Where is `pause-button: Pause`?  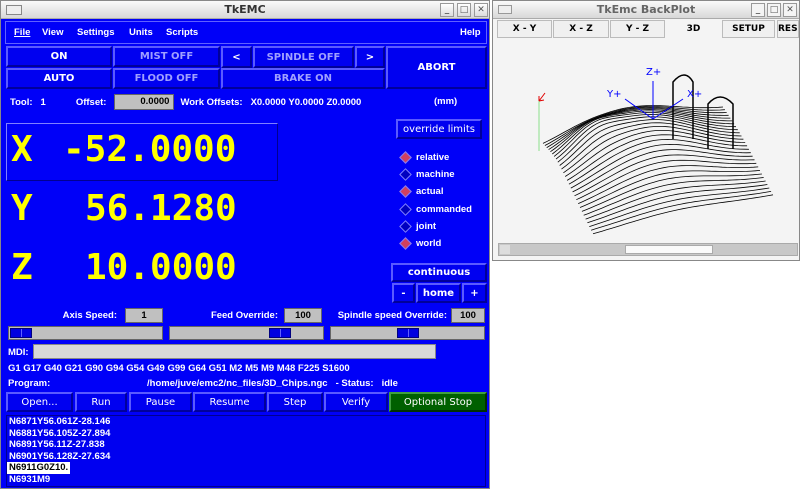 pause-button: Pause is located at coordinates (160, 402).